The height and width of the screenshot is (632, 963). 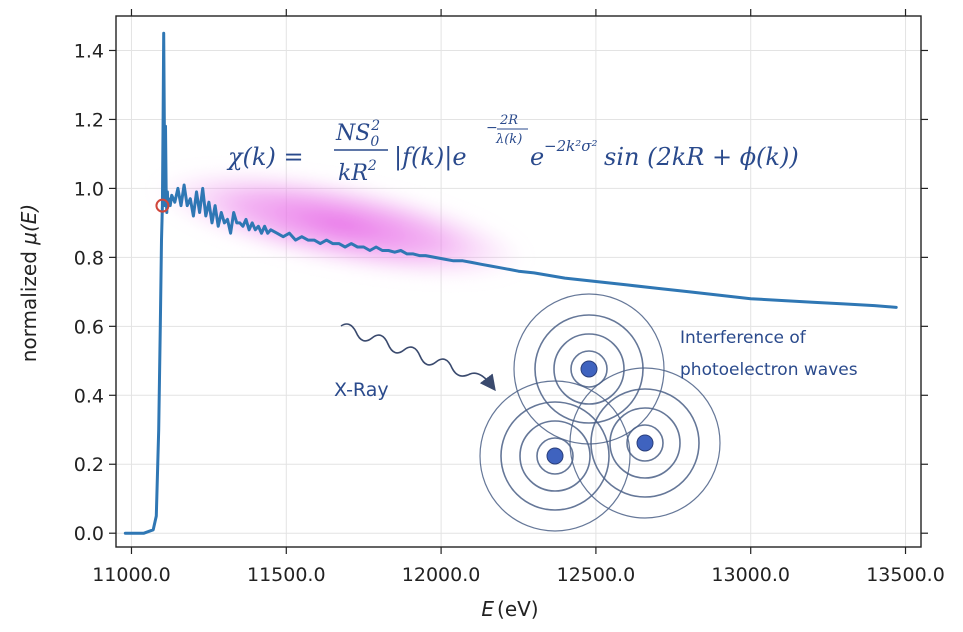 I want to click on y-axis-label: normalized μ(E), so click(x=29, y=283).